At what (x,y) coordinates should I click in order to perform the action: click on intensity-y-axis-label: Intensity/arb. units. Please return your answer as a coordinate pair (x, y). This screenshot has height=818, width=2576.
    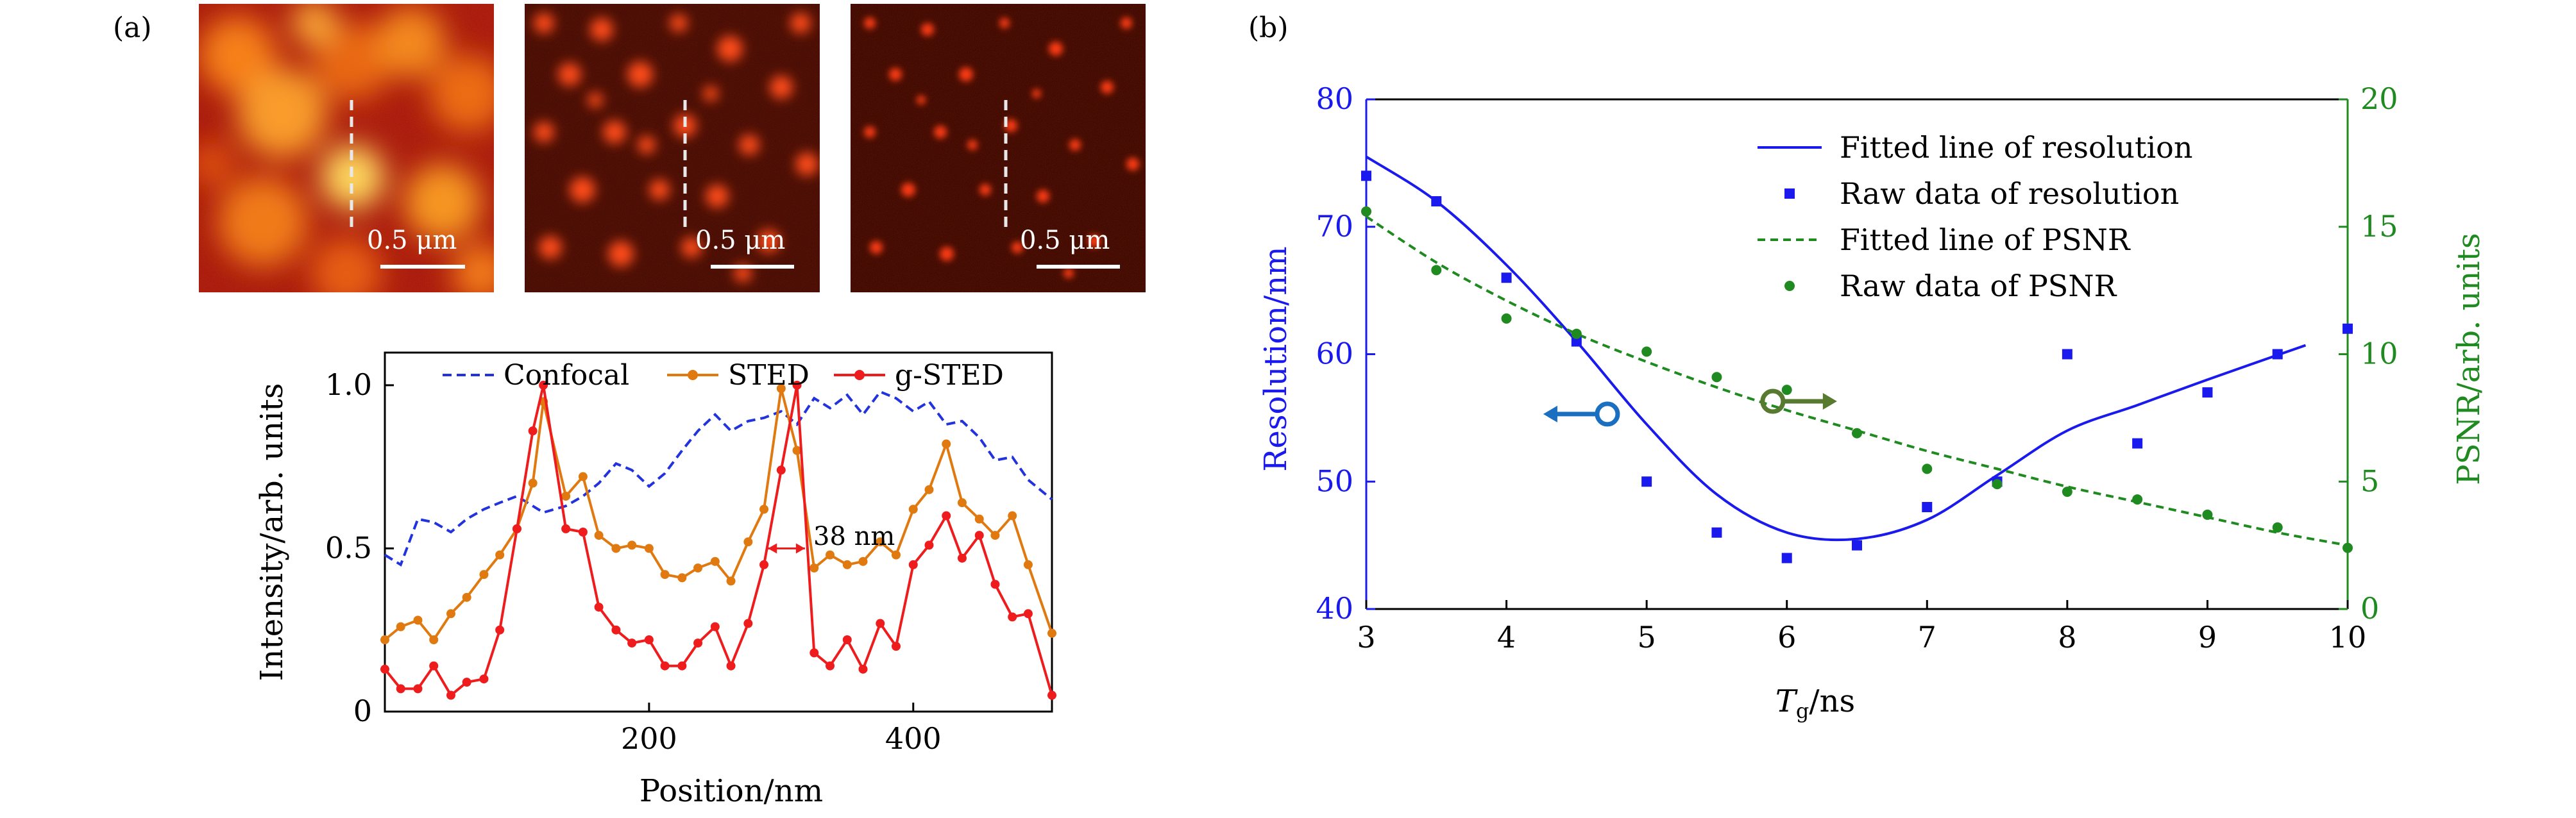
    Looking at the image, I should click on (272, 532).